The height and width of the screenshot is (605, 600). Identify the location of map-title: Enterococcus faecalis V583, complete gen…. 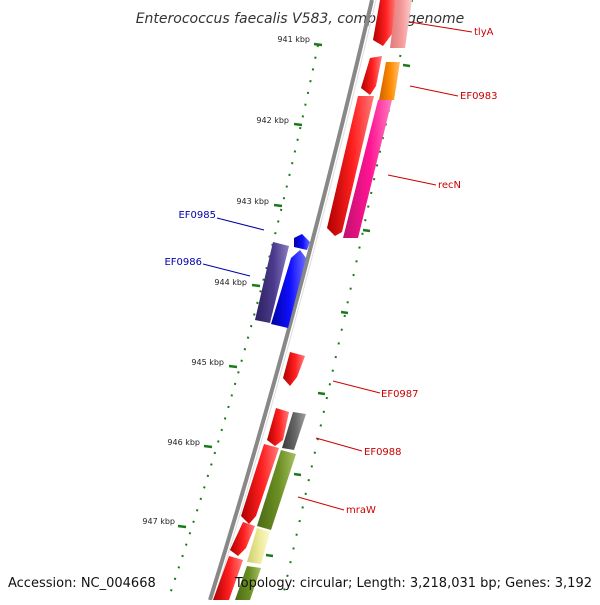
(300, 19).